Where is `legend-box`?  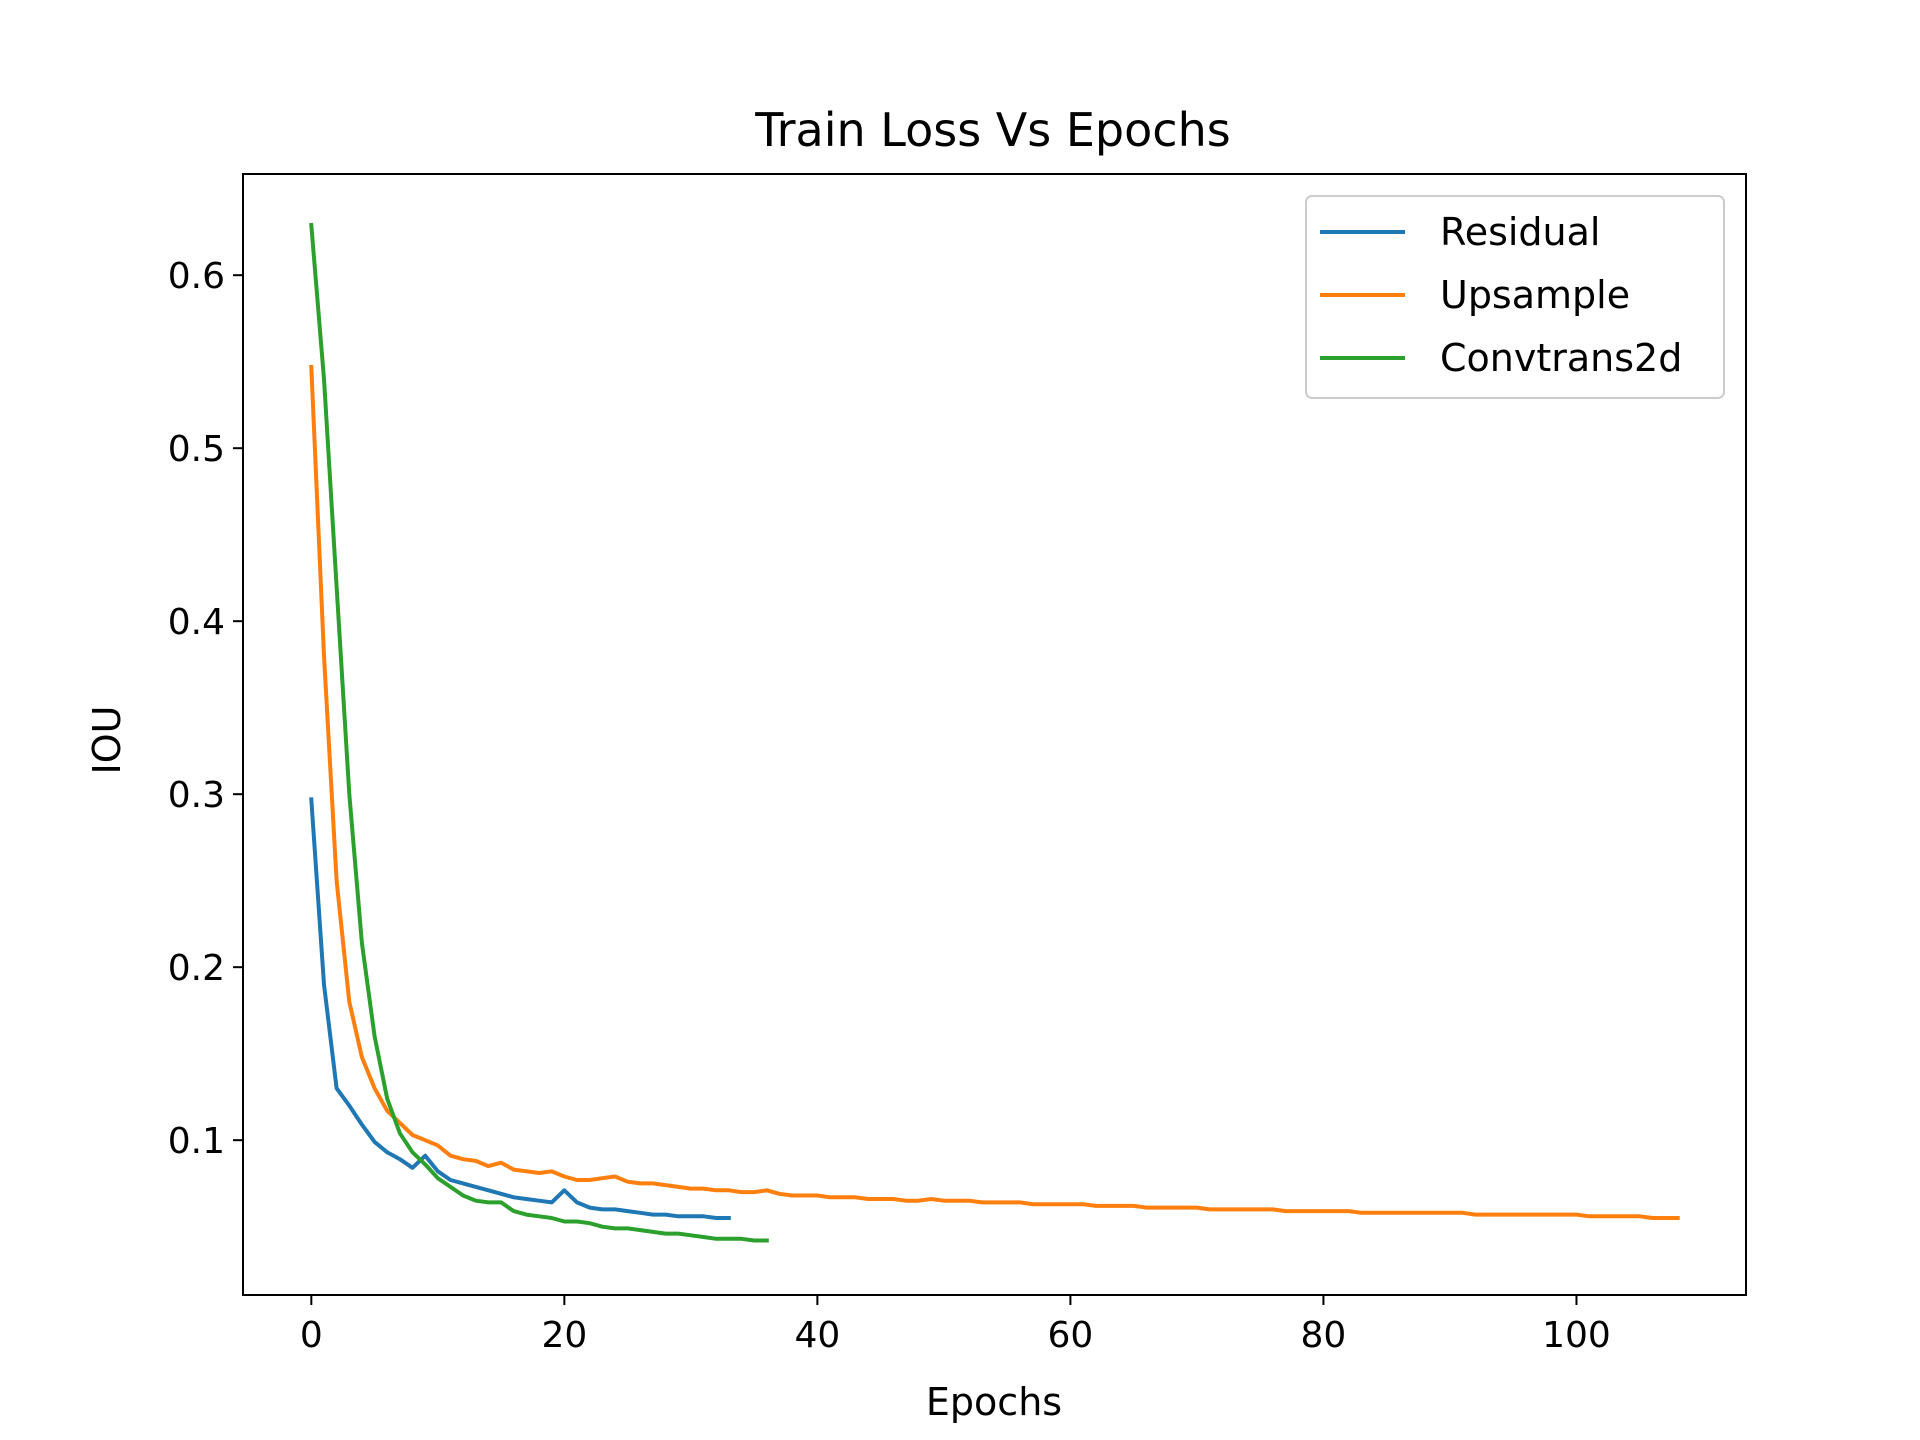 legend-box is located at coordinates (1515, 297).